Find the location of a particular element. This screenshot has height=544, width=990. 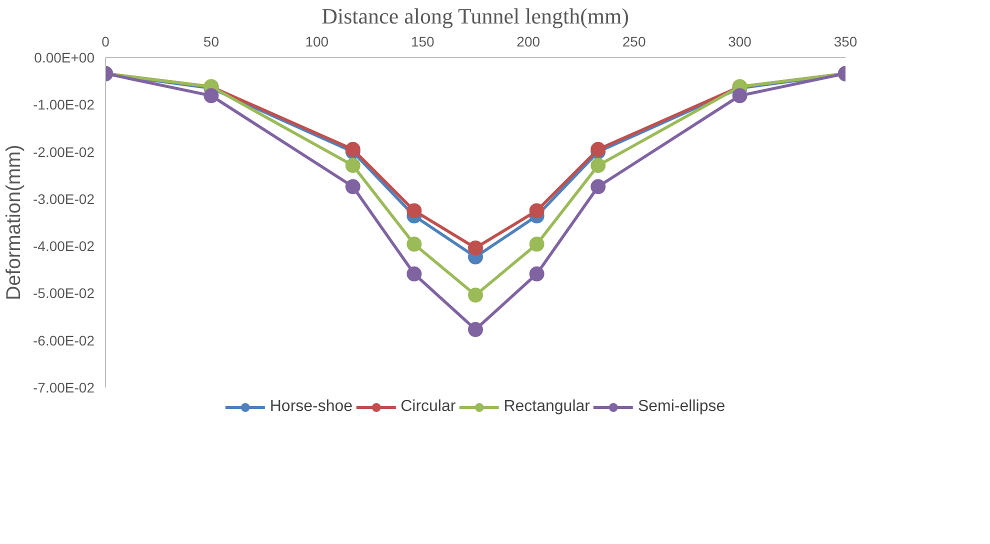

x-tick-label: 0 is located at coordinates (106, 42).